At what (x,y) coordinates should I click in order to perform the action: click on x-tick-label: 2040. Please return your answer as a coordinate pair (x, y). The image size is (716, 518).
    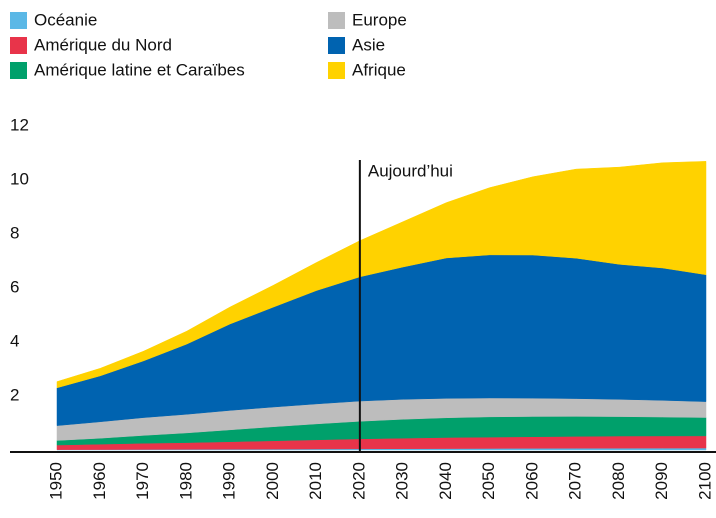
    Looking at the image, I should click on (445, 481).